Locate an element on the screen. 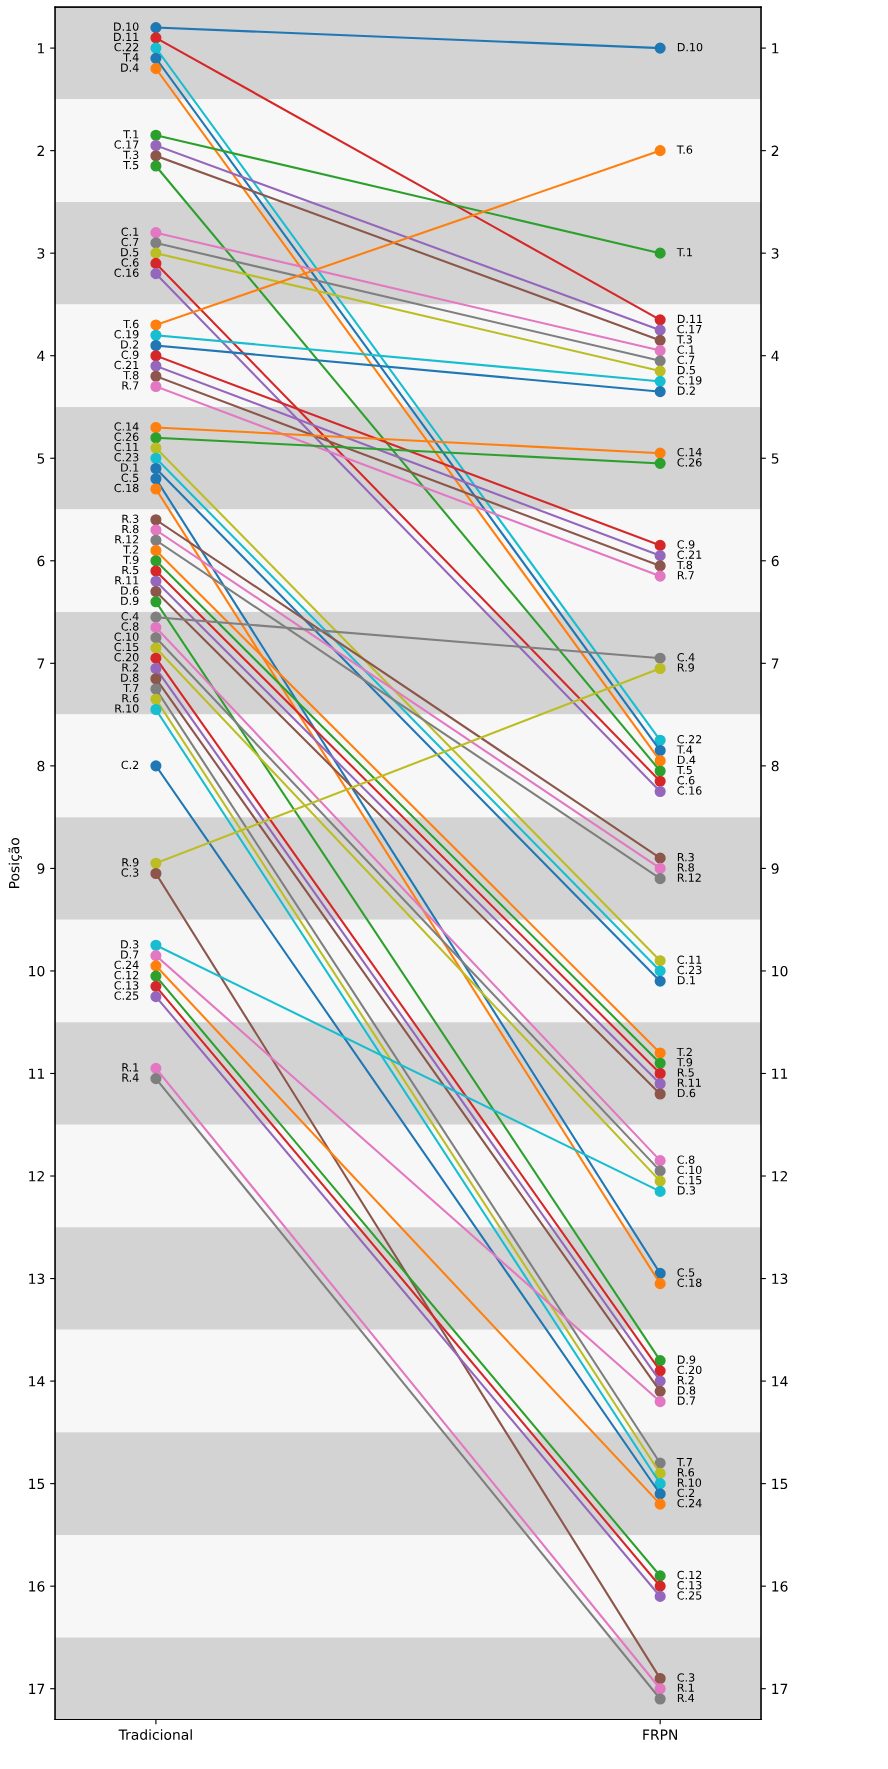  y-tick-label: 8 is located at coordinates (41, 766).